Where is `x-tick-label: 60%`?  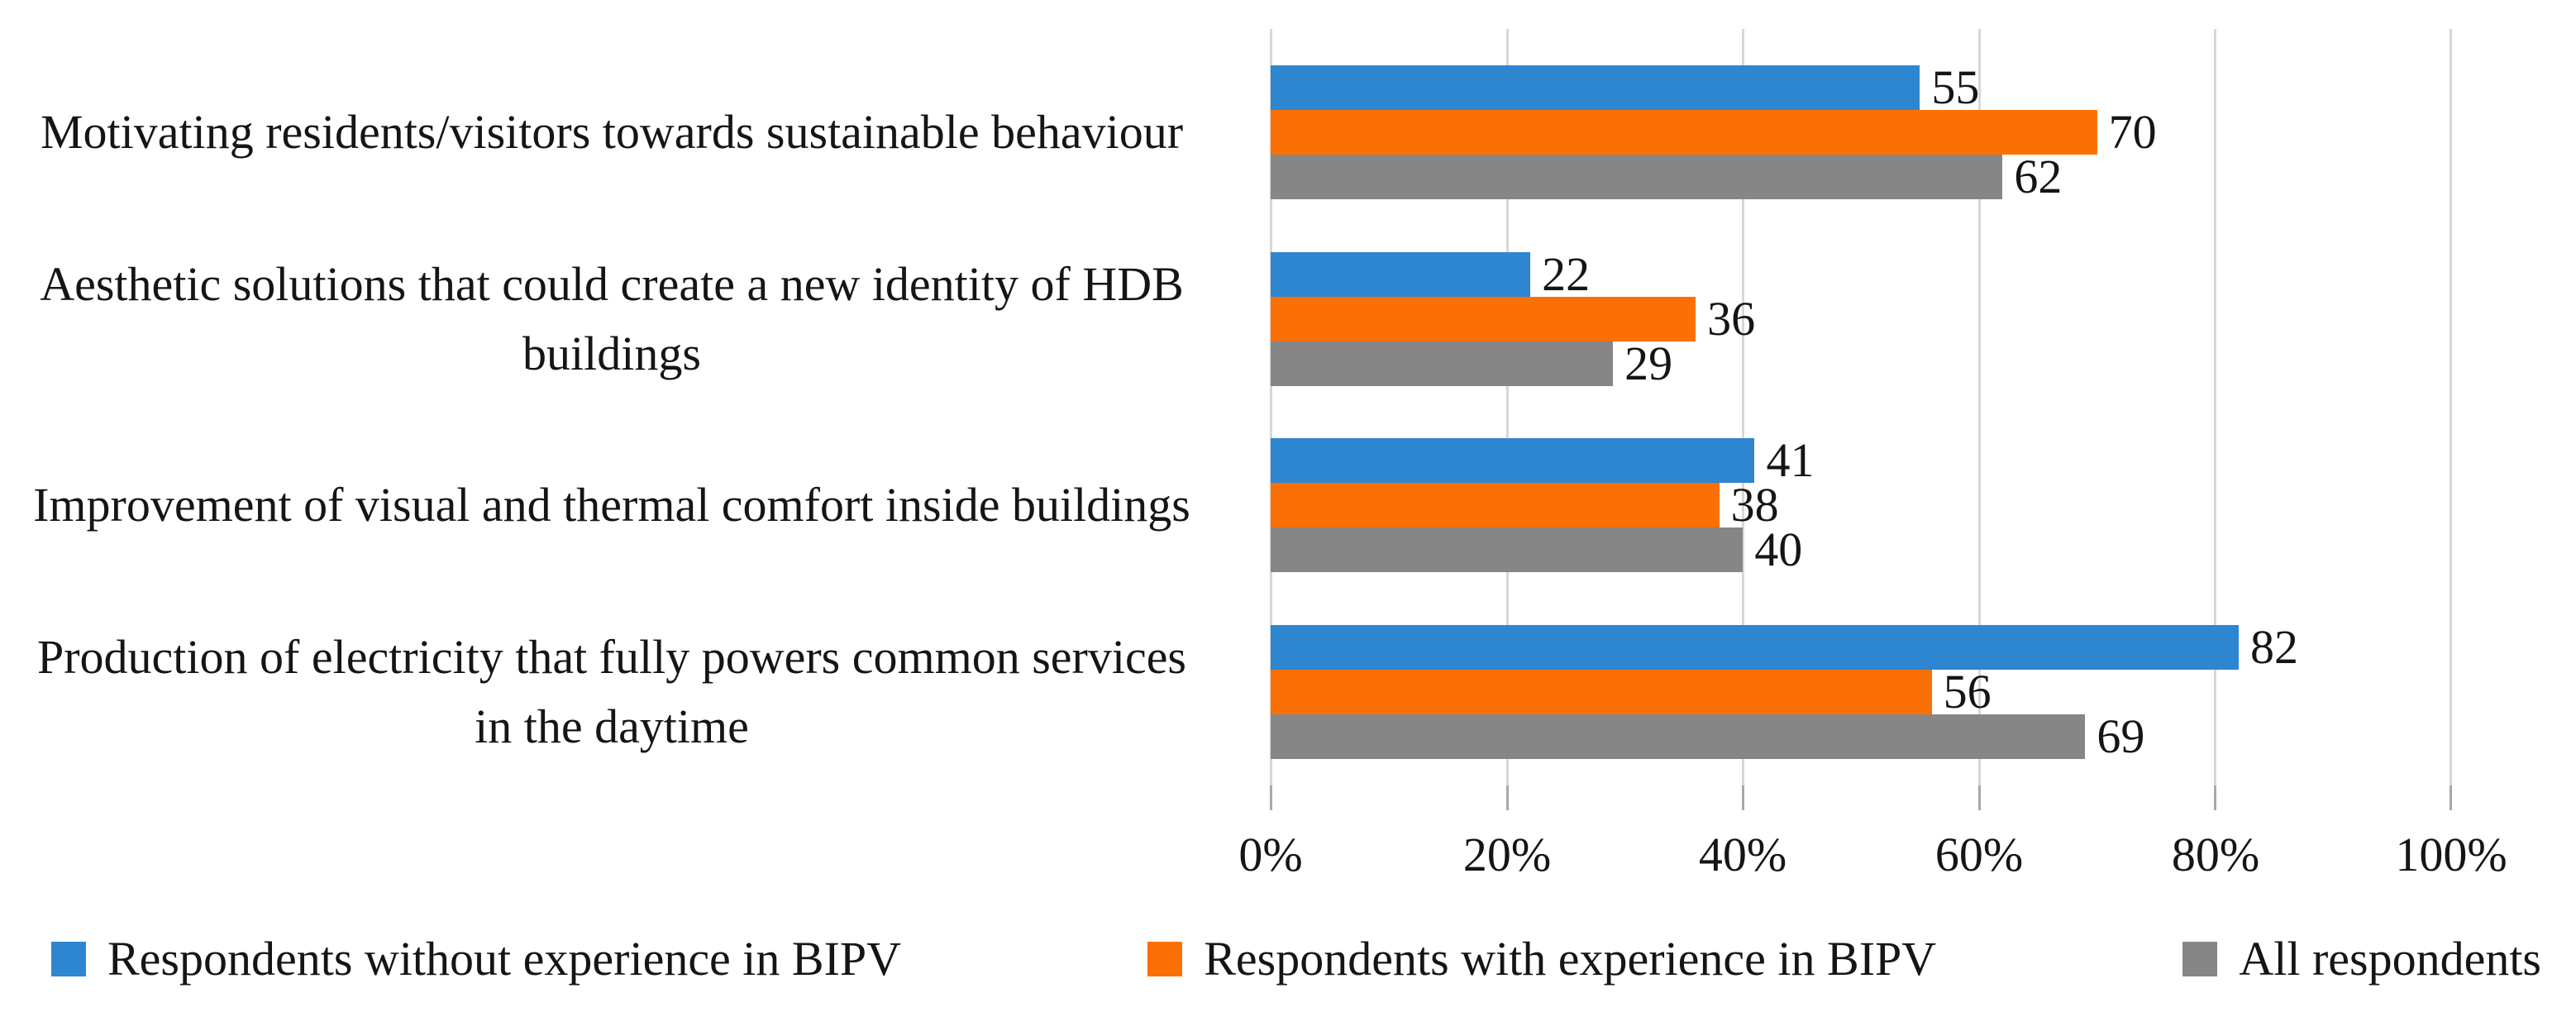 x-tick-label: 60% is located at coordinates (1979, 854).